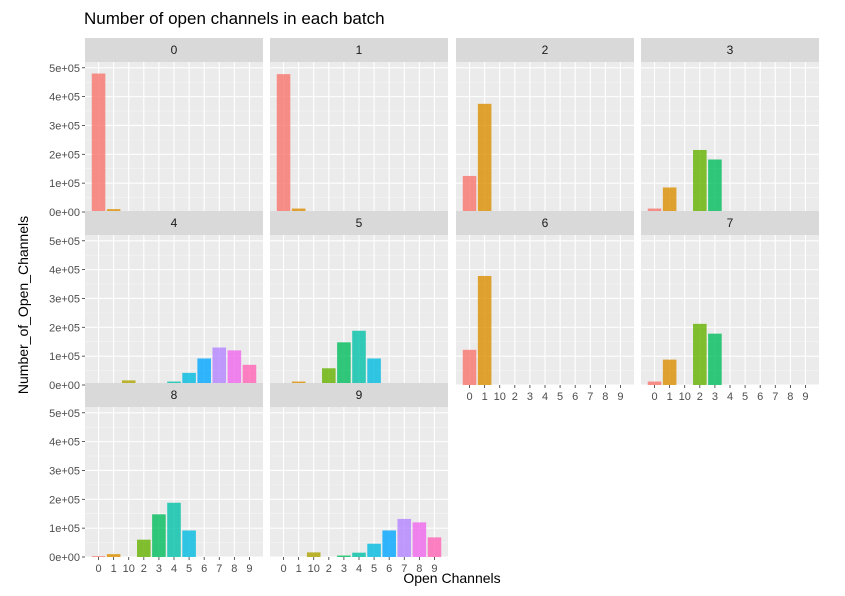 The image size is (845, 596). Describe the element at coordinates (64, 242) in the screenshot. I see `y-tick-label: 5e+05` at that location.